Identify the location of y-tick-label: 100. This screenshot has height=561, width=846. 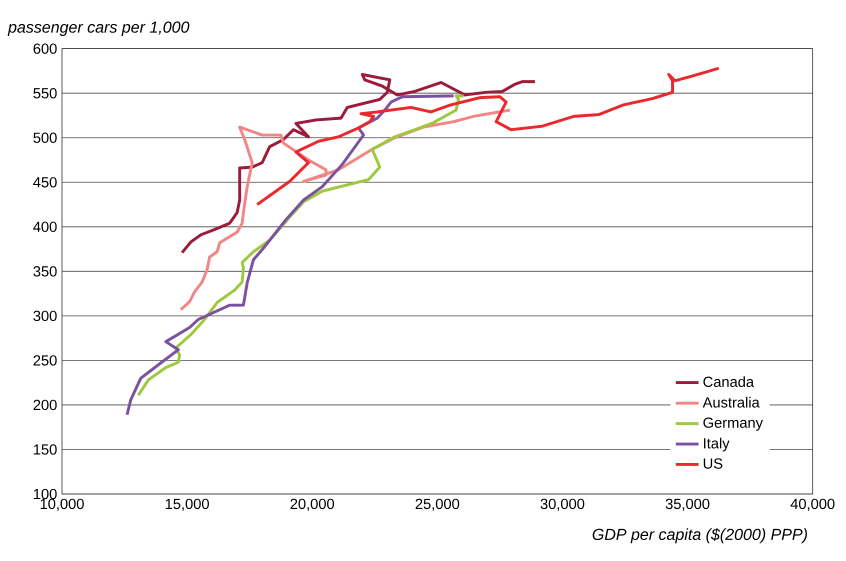
(45, 494).